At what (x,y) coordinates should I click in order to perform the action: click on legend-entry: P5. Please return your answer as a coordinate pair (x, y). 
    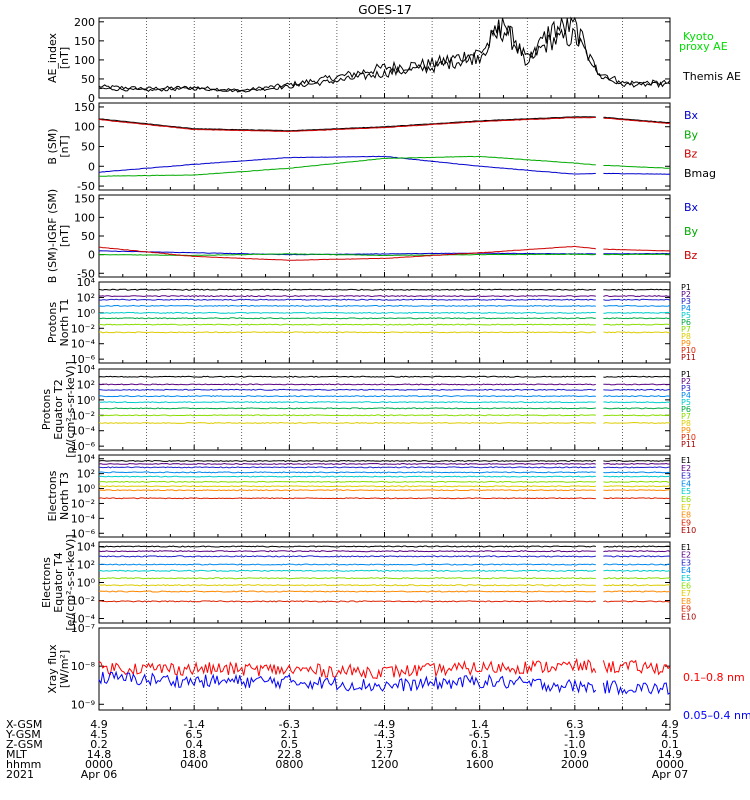
    Looking at the image, I should click on (686, 315).